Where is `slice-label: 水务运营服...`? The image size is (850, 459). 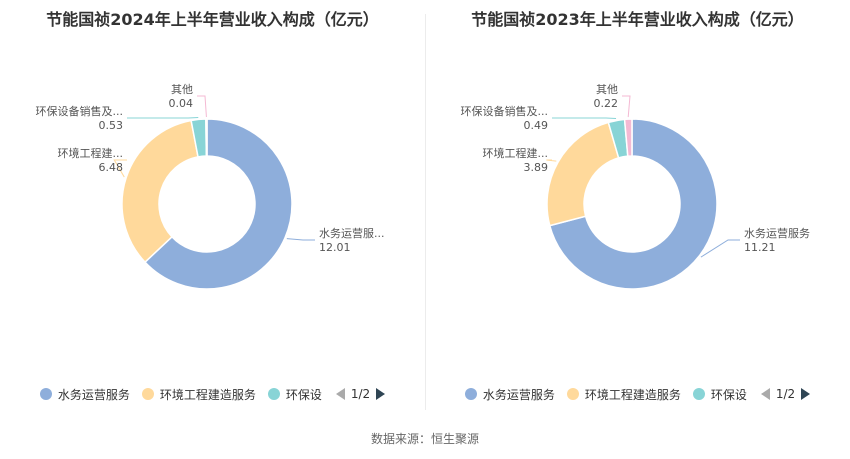 slice-label: 水务运营服... is located at coordinates (352, 233).